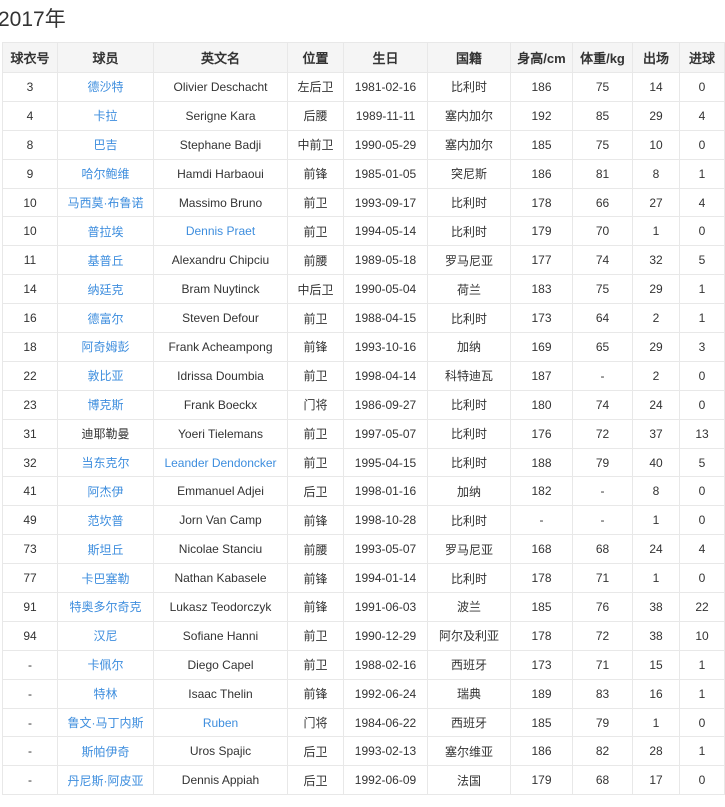 This screenshot has width=725, height=807. What do you see at coordinates (656, 780) in the screenshot?
I see `appearances-cell: 17` at bounding box center [656, 780].